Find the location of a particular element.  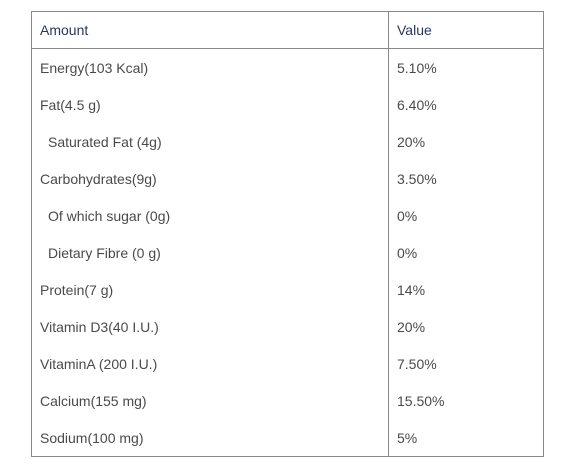

table-header: Amount Value is located at coordinates (287, 30).